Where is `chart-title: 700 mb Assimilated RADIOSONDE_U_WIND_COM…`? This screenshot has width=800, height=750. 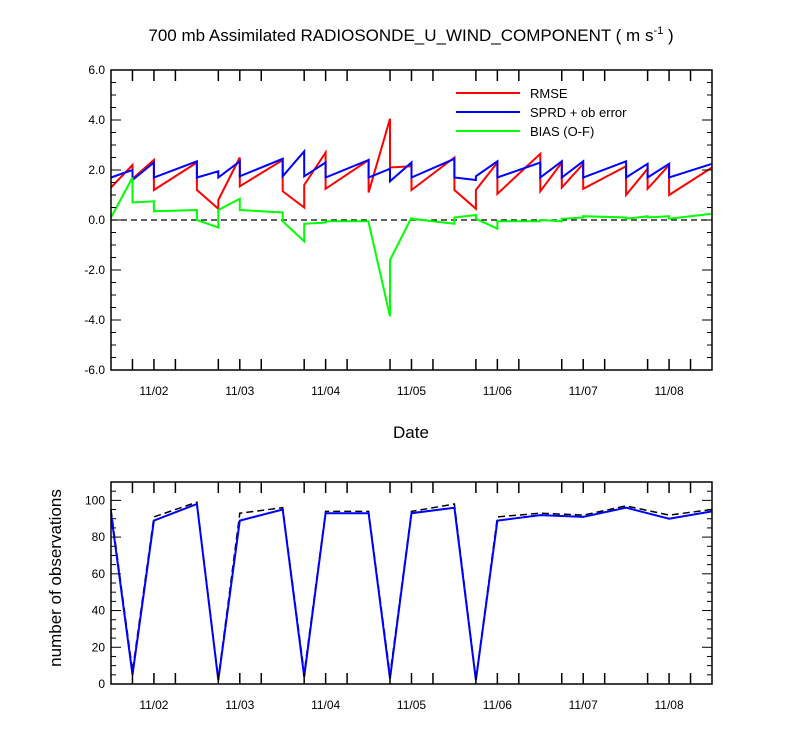 chart-title: 700 mb Assimilated RADIOSONDE_U_WIND_COM… is located at coordinates (410, 35).